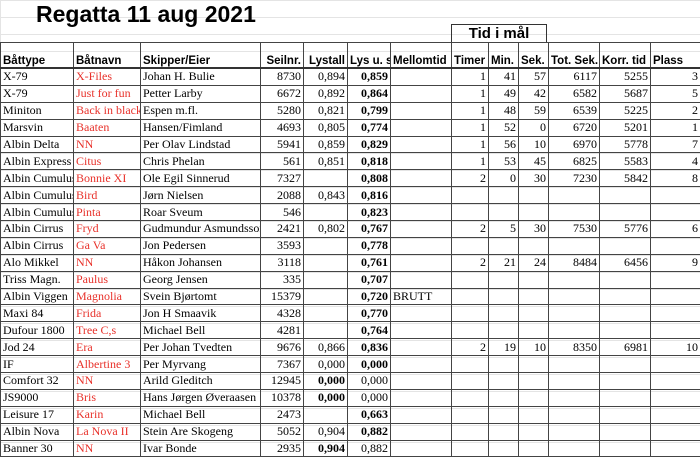 Image resolution: width=700 pixels, height=457 pixels. I want to click on minutes-cell: 0, so click(504, 178).